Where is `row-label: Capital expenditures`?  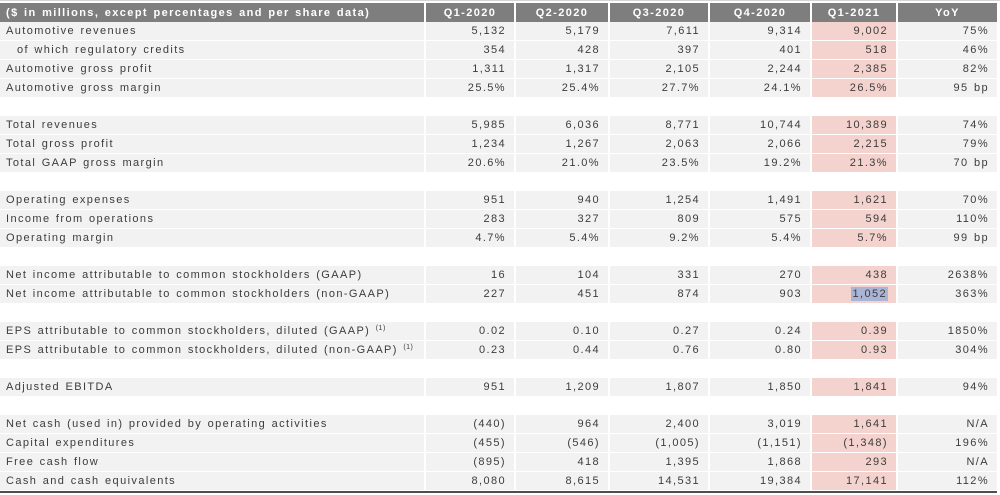
row-label: Capital expenditures is located at coordinates (213, 443).